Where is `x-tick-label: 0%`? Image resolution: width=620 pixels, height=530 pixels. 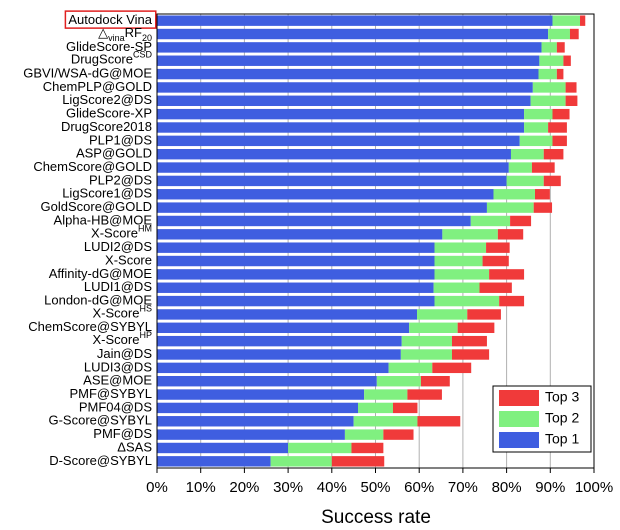 x-tick-label: 0% is located at coordinates (157, 487).